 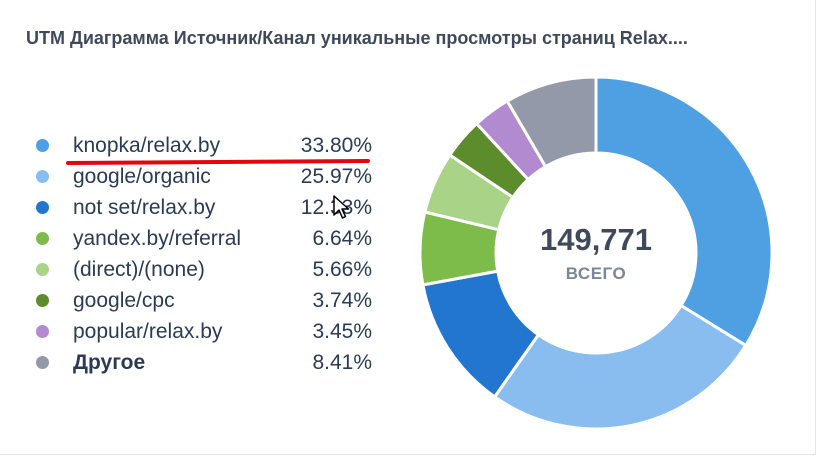 I want to click on legend-percent: 3.74%, so click(x=342, y=300).